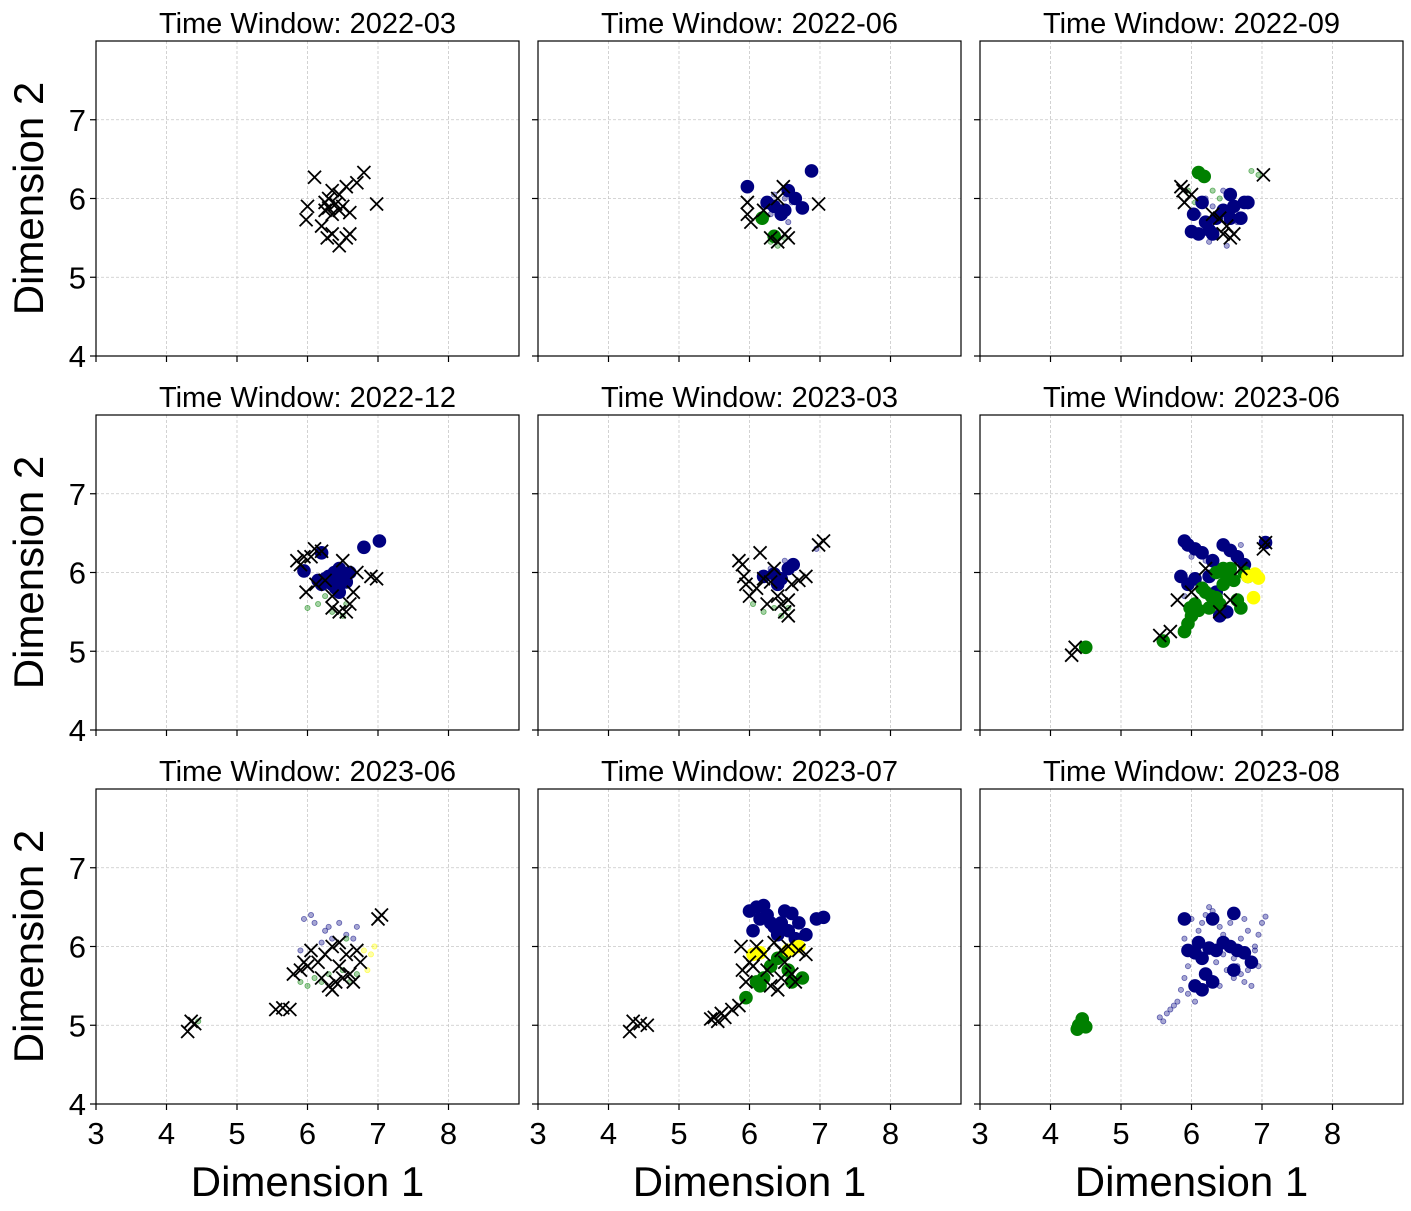  What do you see at coordinates (28, 572) in the screenshot?
I see `y-axis-label: Dimension 2` at bounding box center [28, 572].